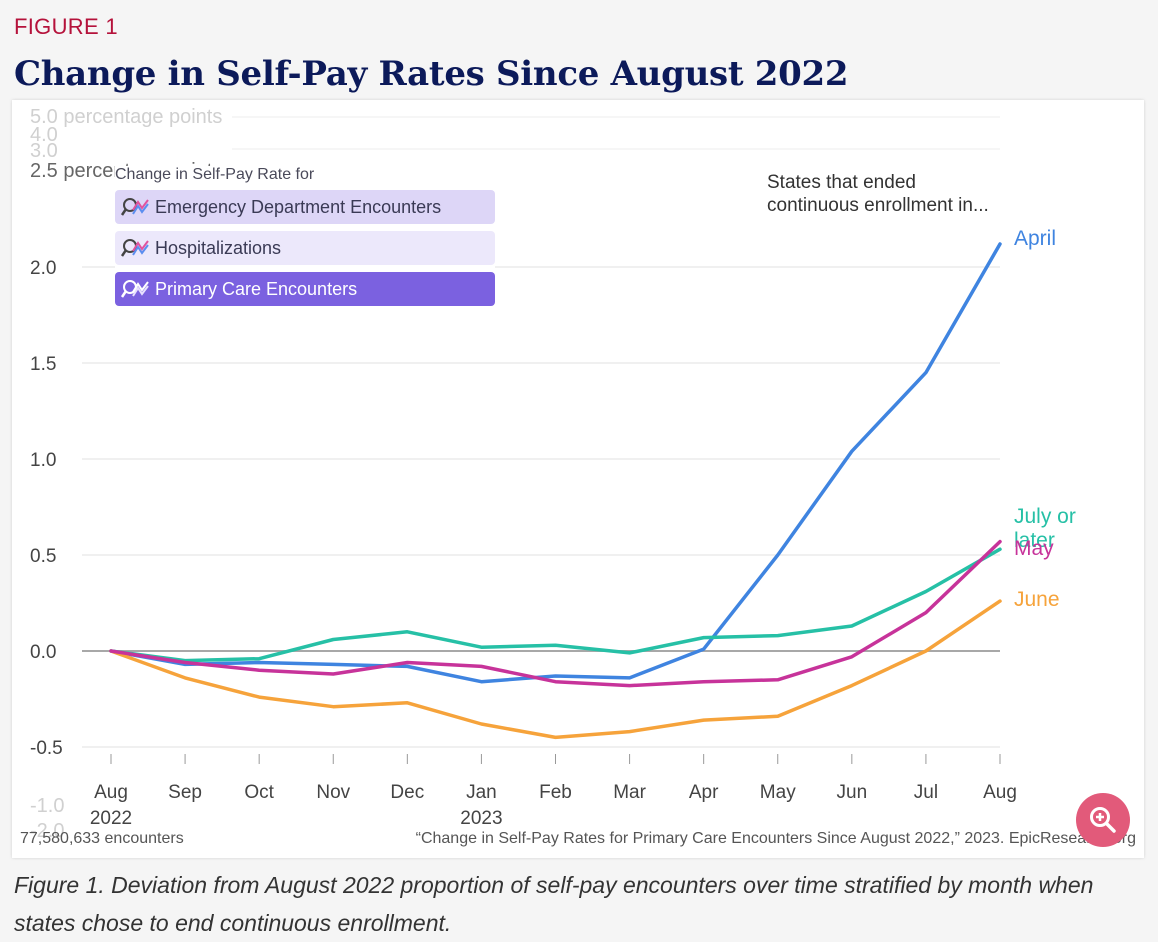 Image resolution: width=1158 pixels, height=942 pixels. What do you see at coordinates (215, 174) in the screenshot?
I see `legend-title: Change in Self-Pay Rate for` at bounding box center [215, 174].